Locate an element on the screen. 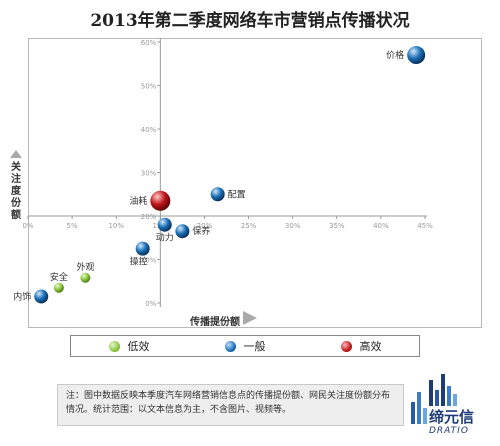 The width and height of the screenshot is (500, 446). y-tick-label: 50% is located at coordinates (149, 87).